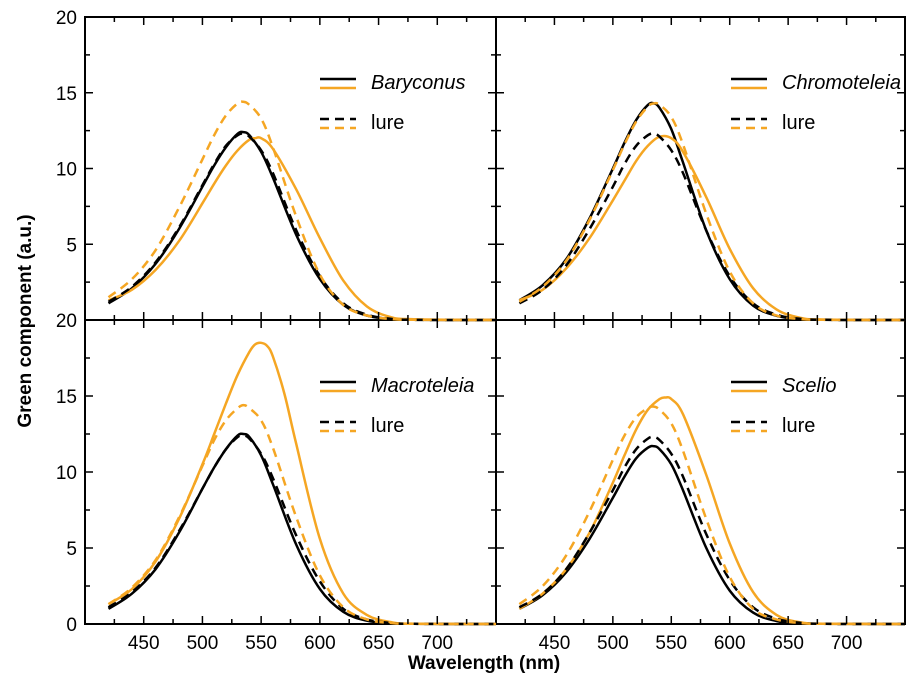 This screenshot has width=910, height=677. I want to click on legend-scelio: Scelio lure, so click(783, 406).